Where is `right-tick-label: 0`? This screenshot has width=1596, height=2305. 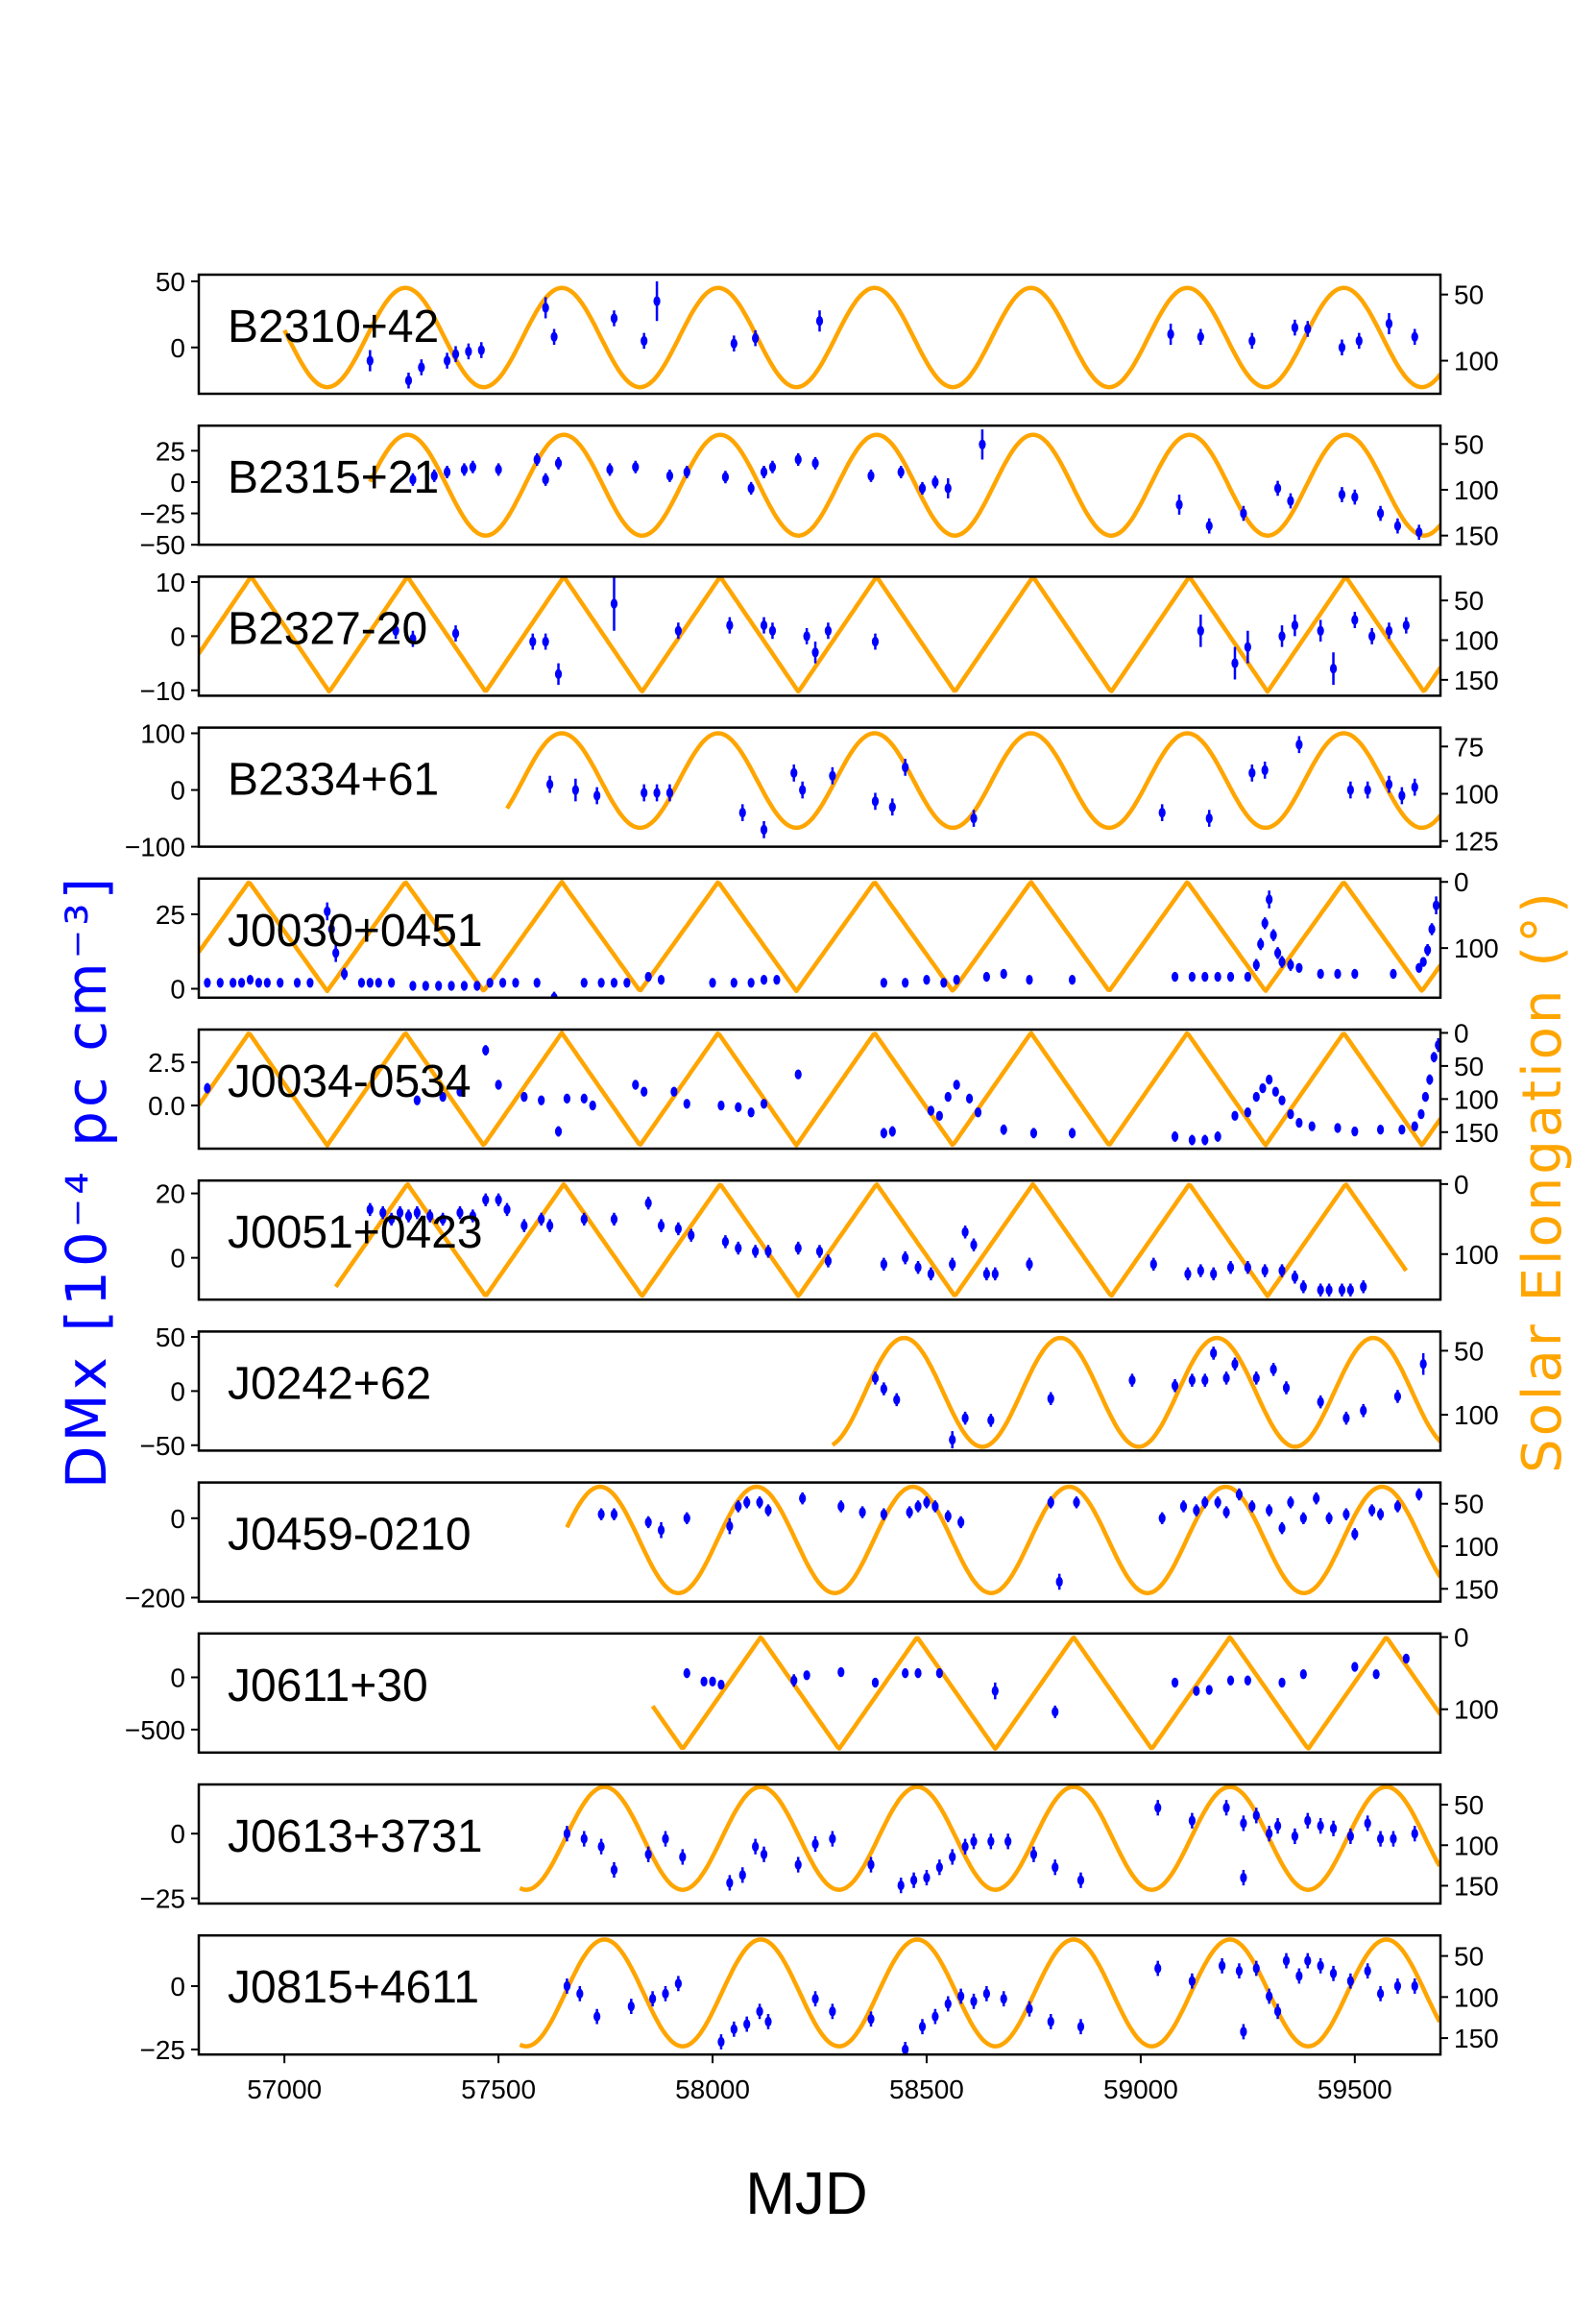
right-tick-label: 0 is located at coordinates (1461, 1033).